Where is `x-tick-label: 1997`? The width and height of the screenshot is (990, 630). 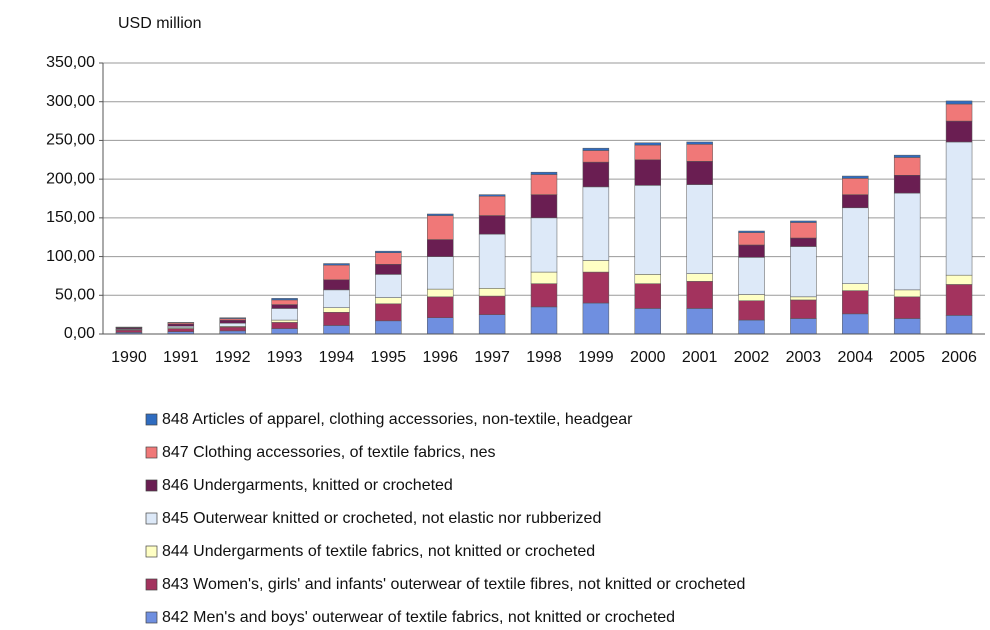
x-tick-label: 1997 is located at coordinates (492, 357).